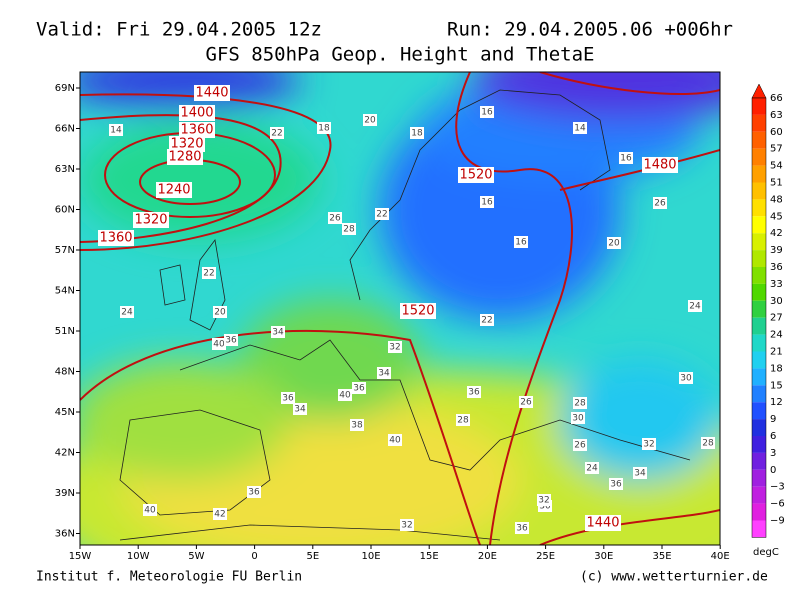 This screenshot has height=604, width=800. What do you see at coordinates (661, 556) in the screenshot?
I see `lon-label: 35E` at bounding box center [661, 556].